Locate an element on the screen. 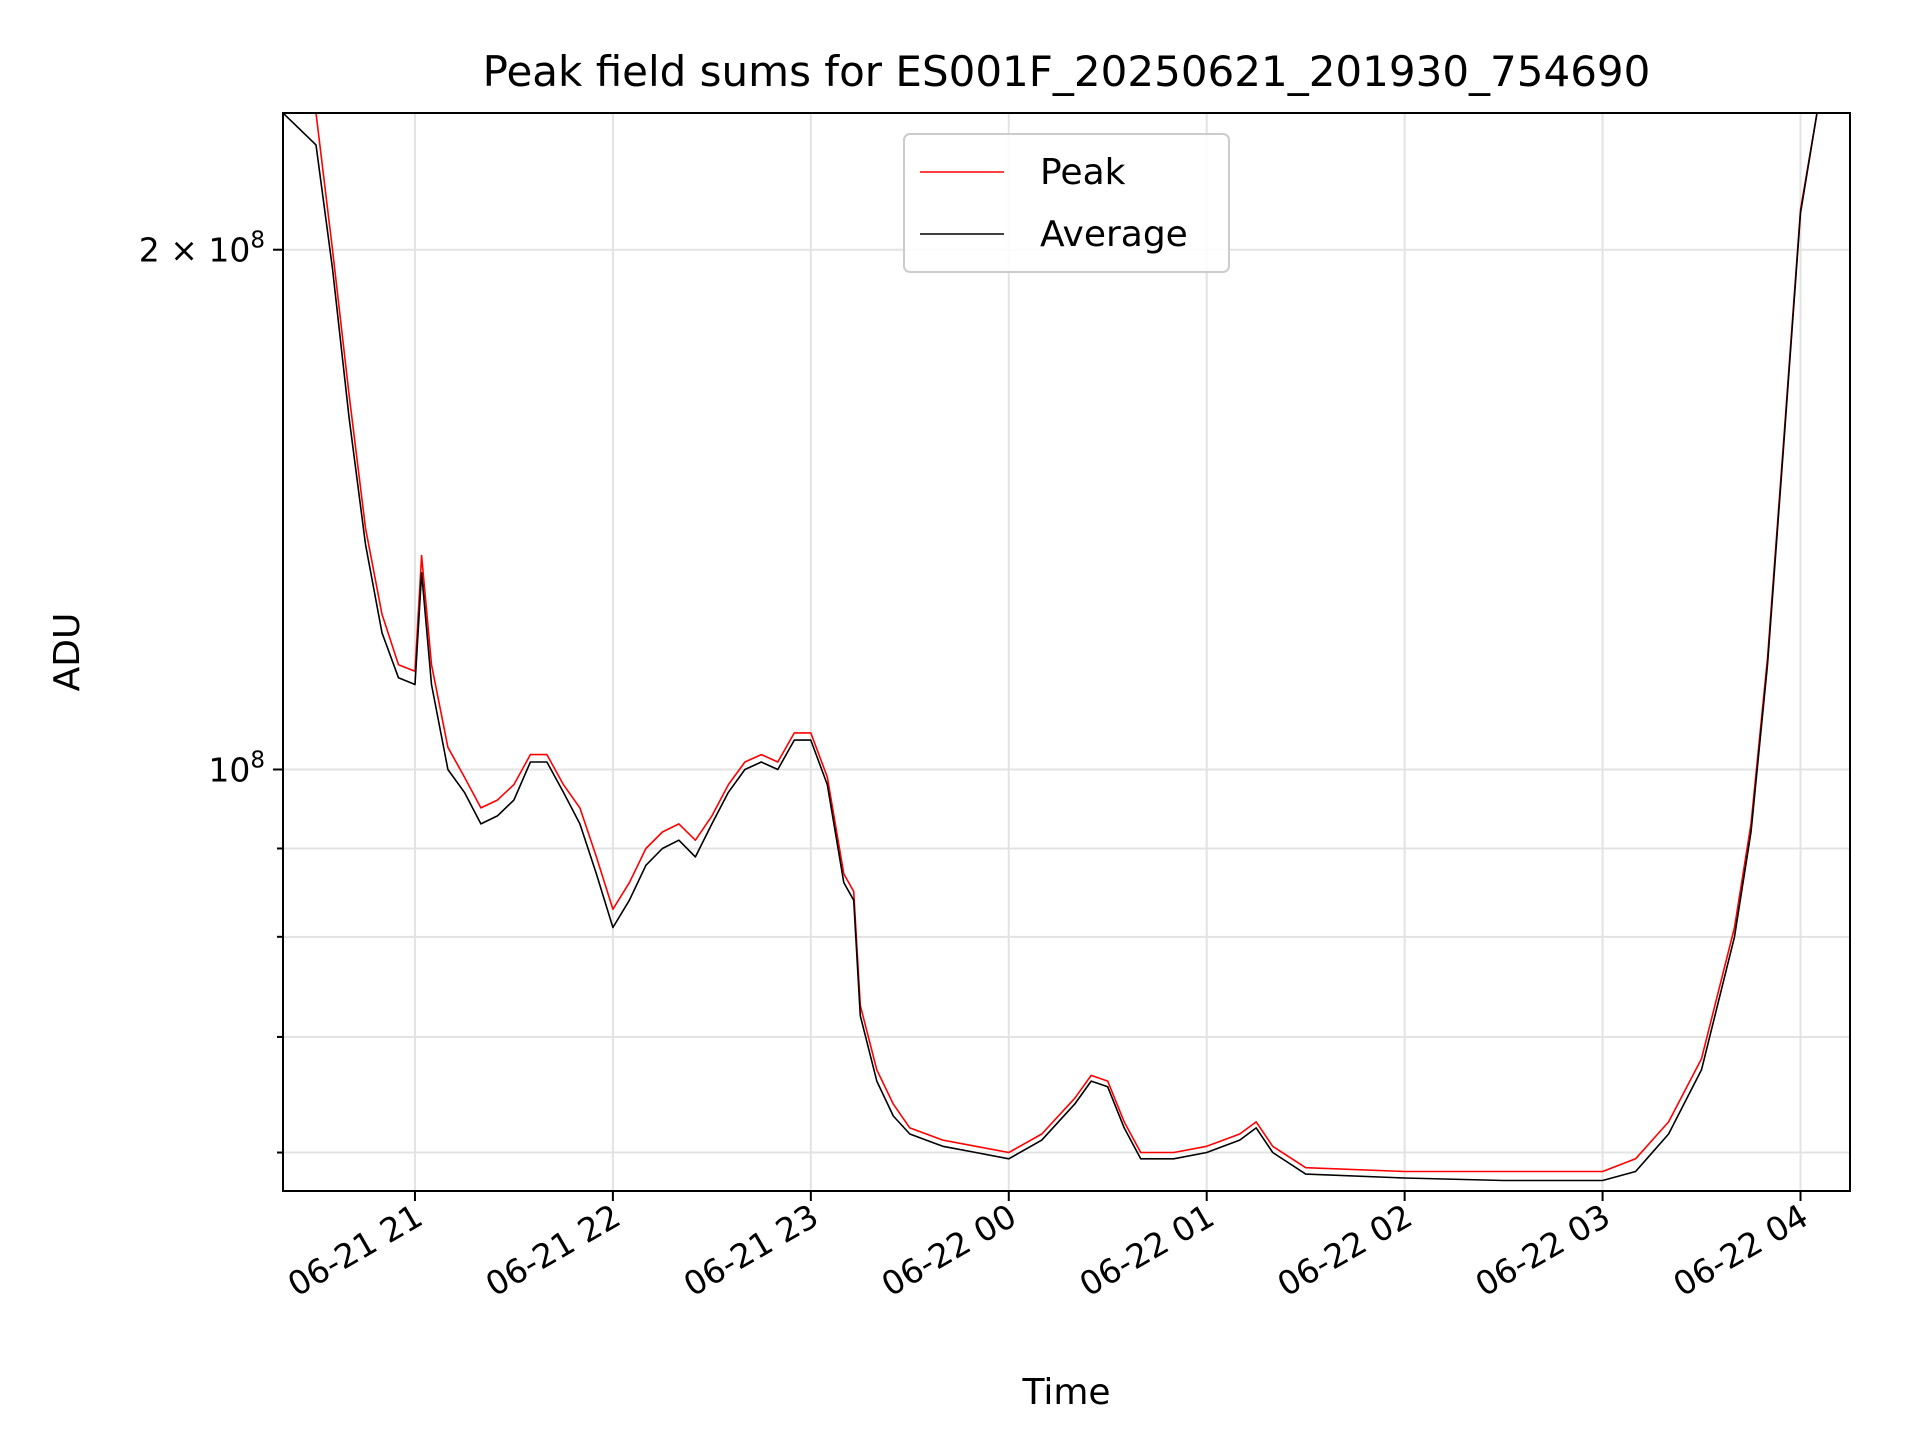 Image resolution: width=1920 pixels, height=1444 pixels. legend: Peak Average is located at coordinates (1066, 203).